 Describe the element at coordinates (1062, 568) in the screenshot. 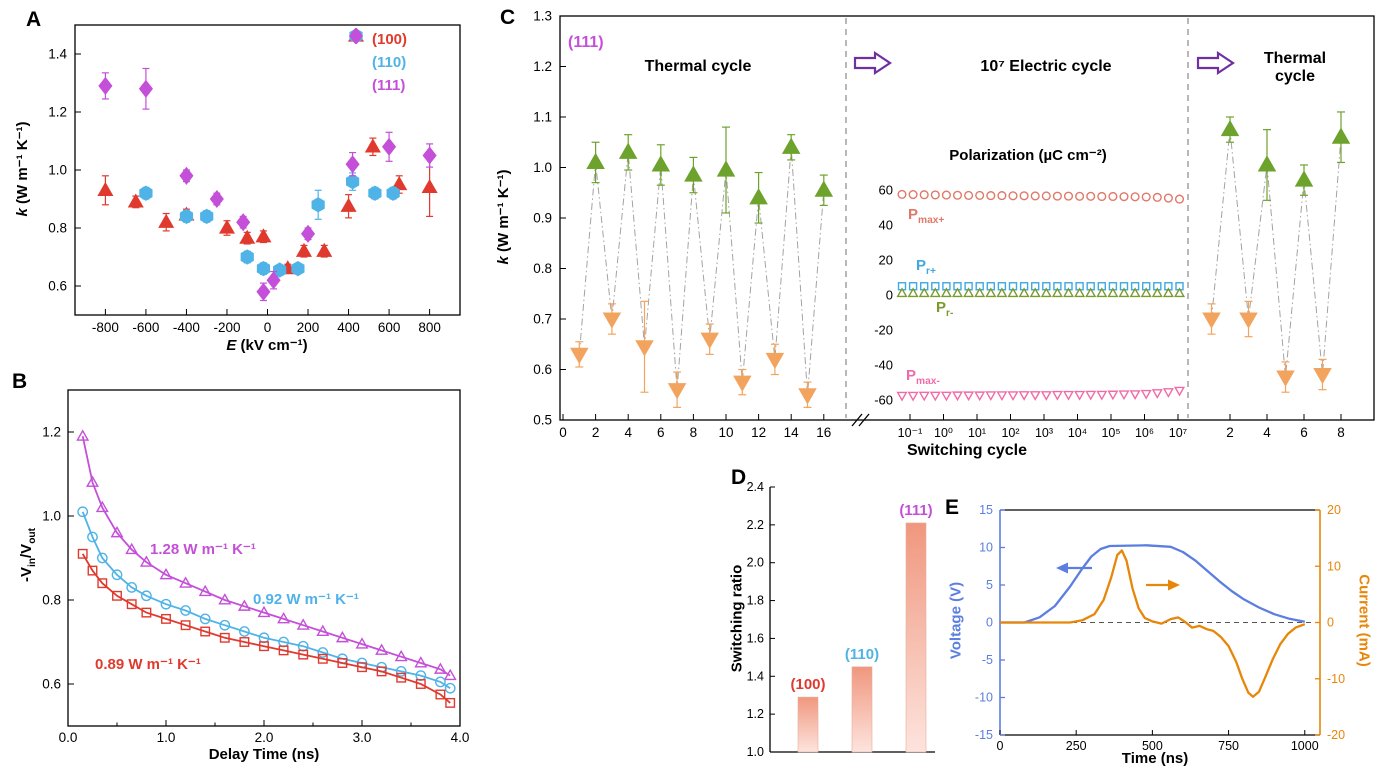

I see `left-arrow-icon` at that location.